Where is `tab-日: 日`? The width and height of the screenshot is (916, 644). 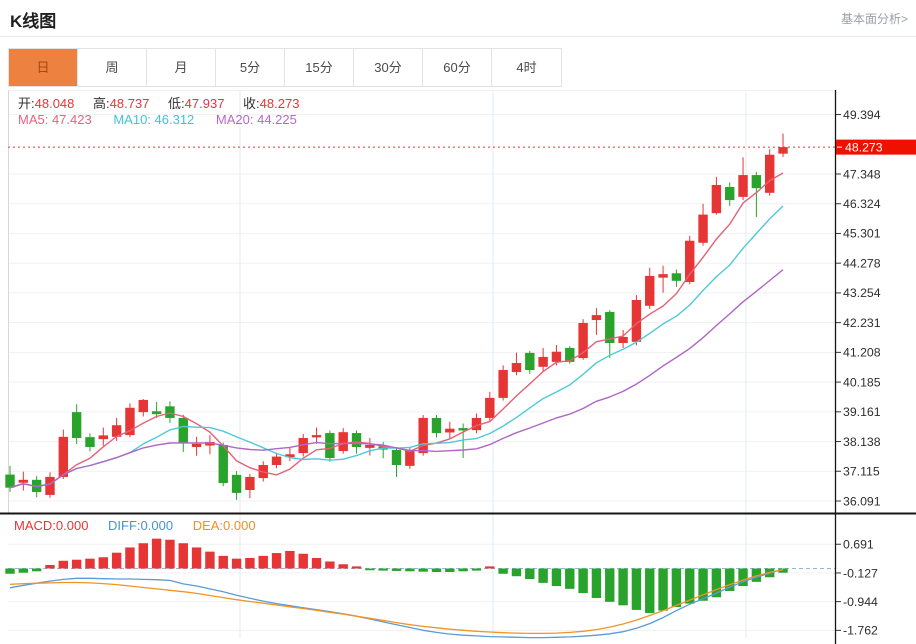
tab-日: 日 is located at coordinates (43, 67).